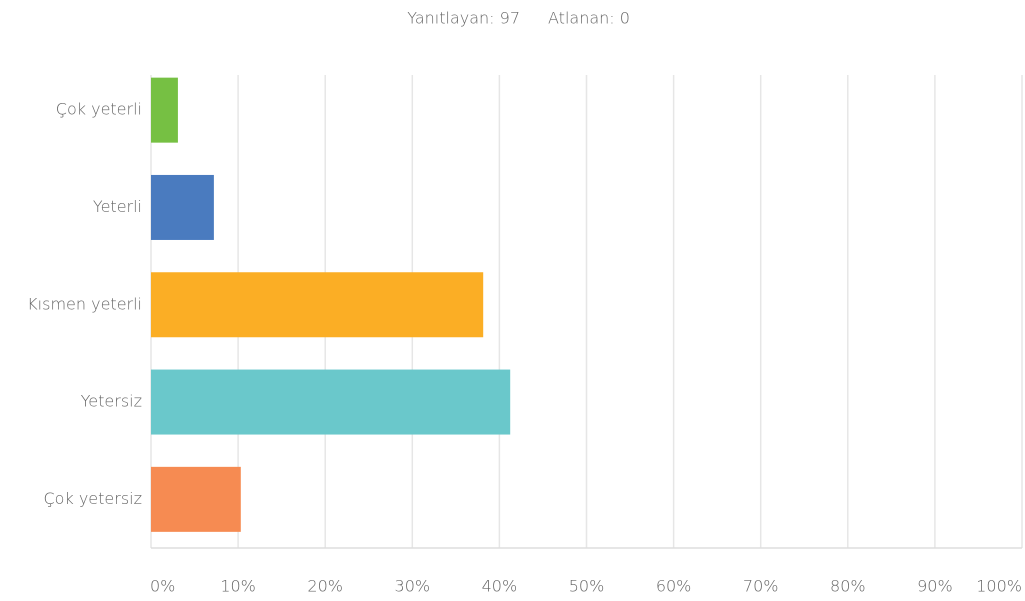 Image resolution: width=1025 pixels, height=601 pixels. I want to click on x-tick-label: 70%, so click(761, 586).